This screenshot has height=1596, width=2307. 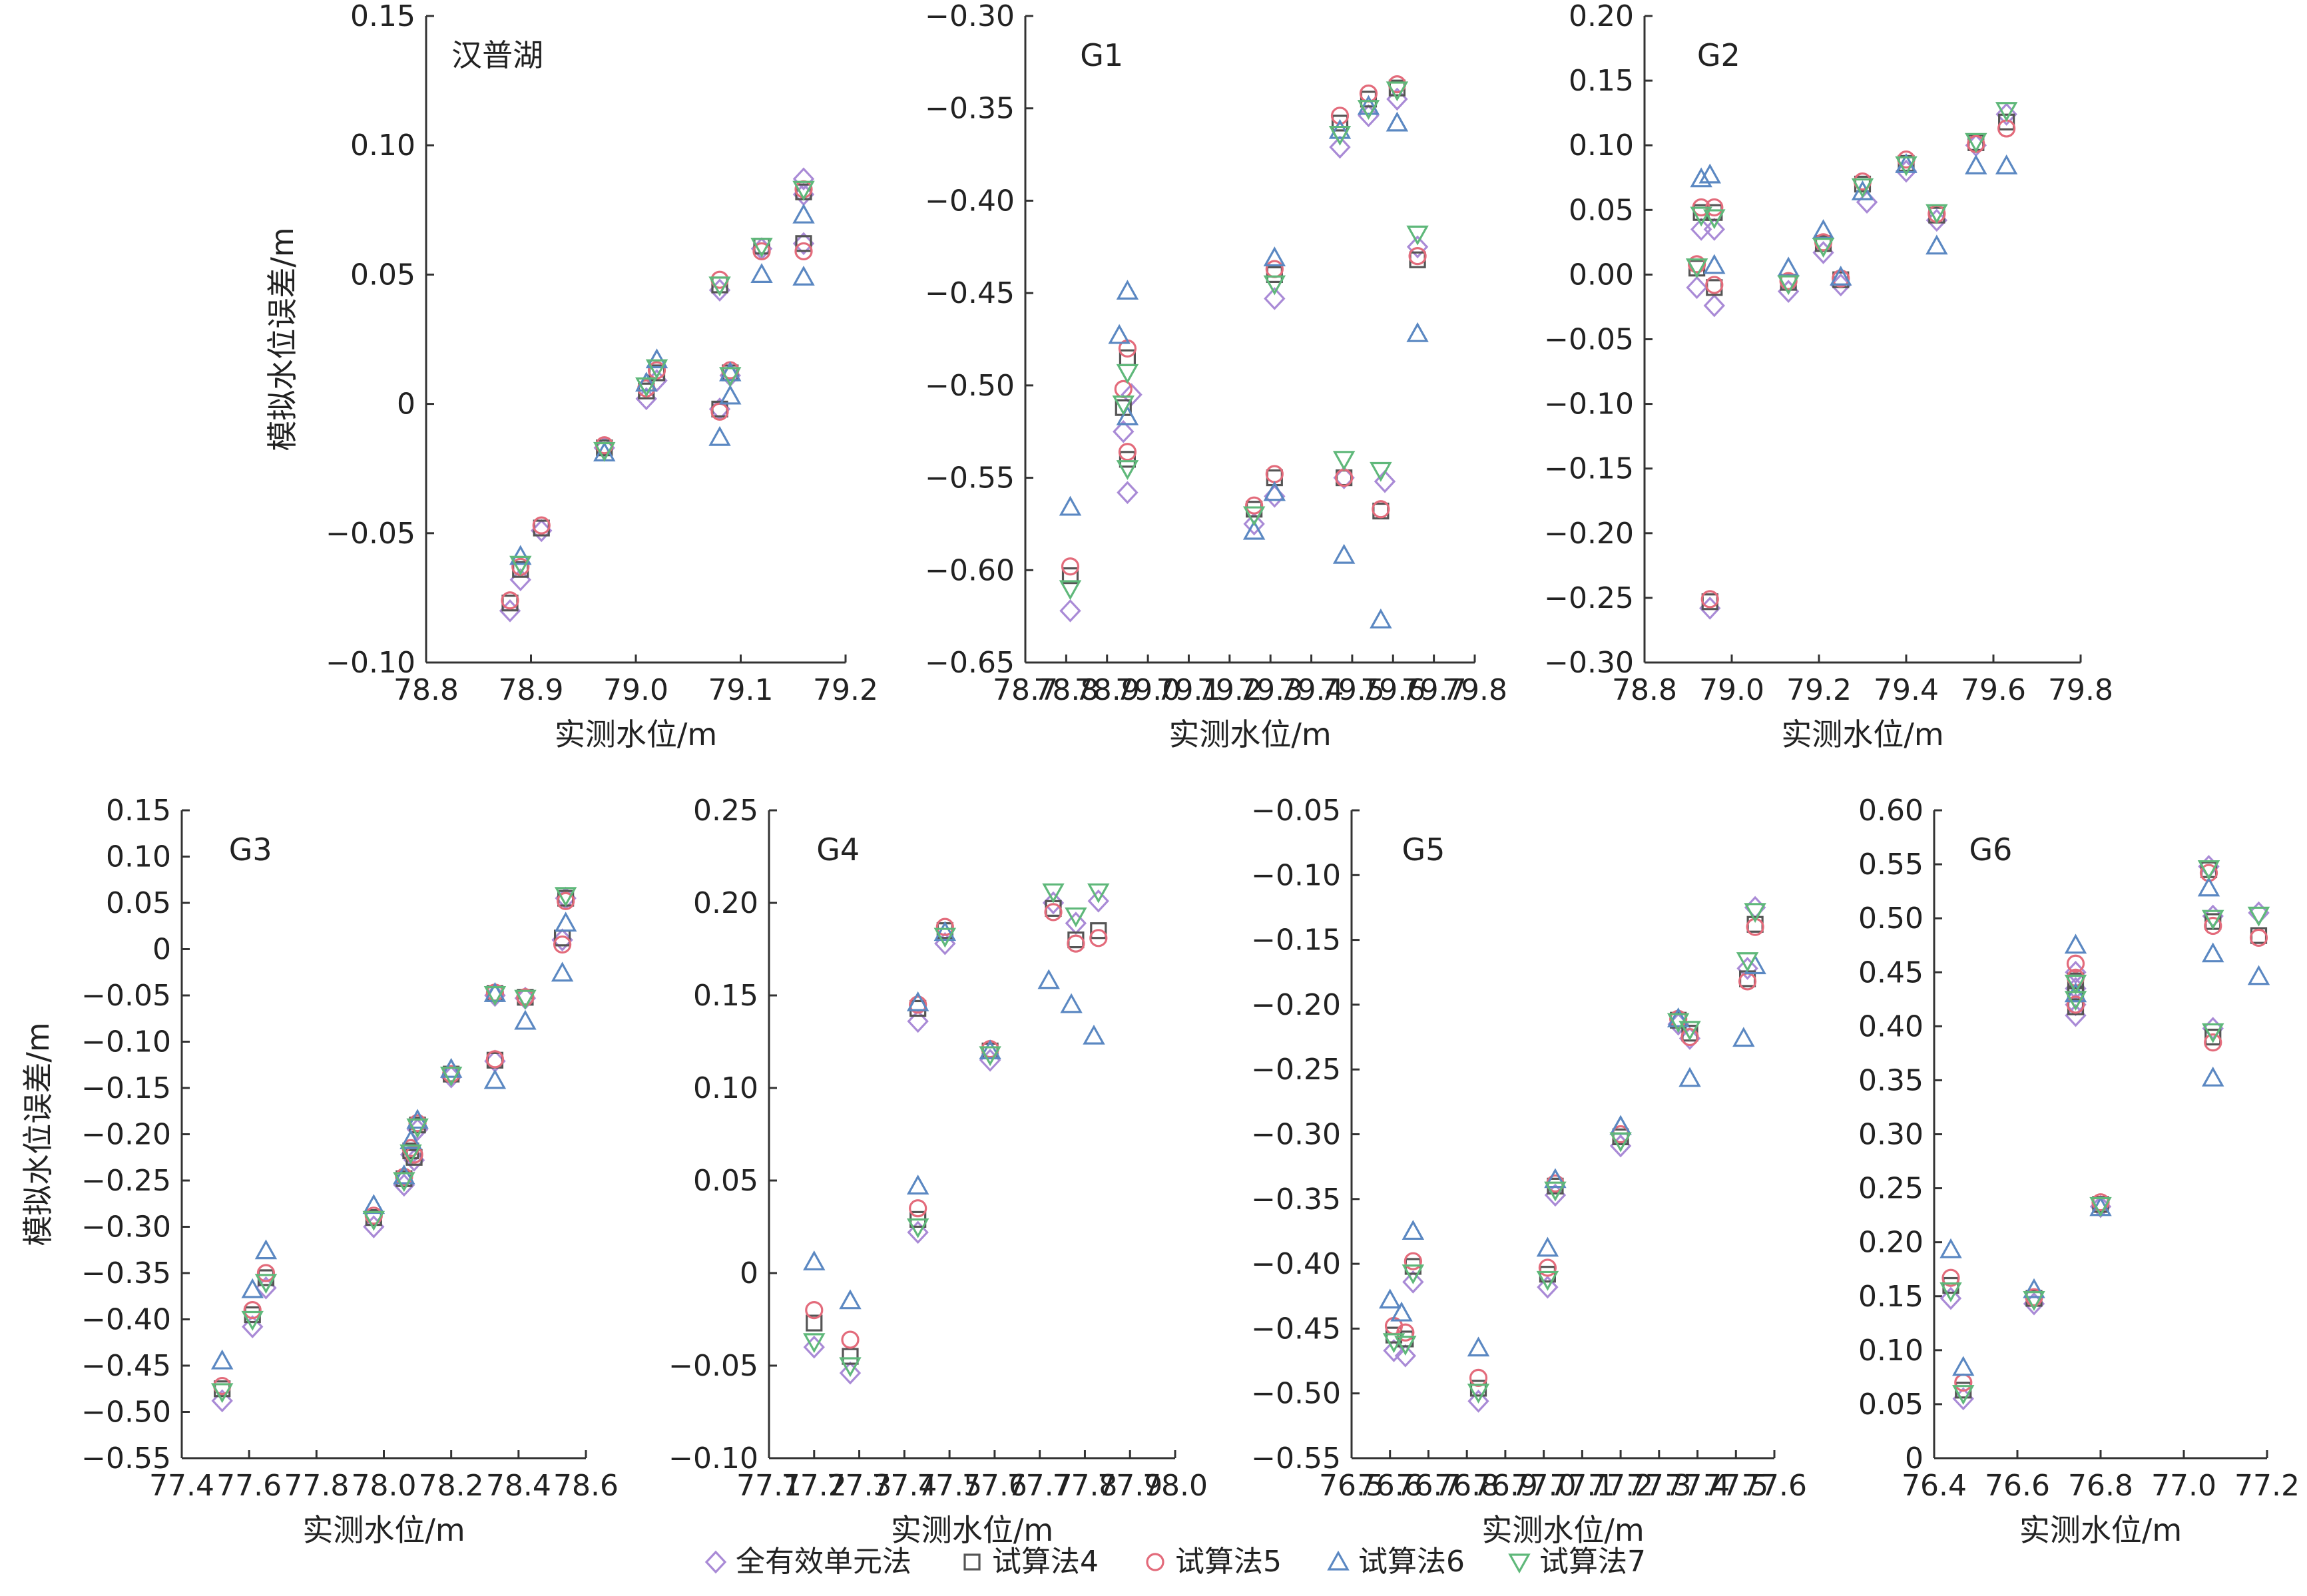 What do you see at coordinates (1718, 55) in the screenshot?
I see `panel-title: G2` at bounding box center [1718, 55].